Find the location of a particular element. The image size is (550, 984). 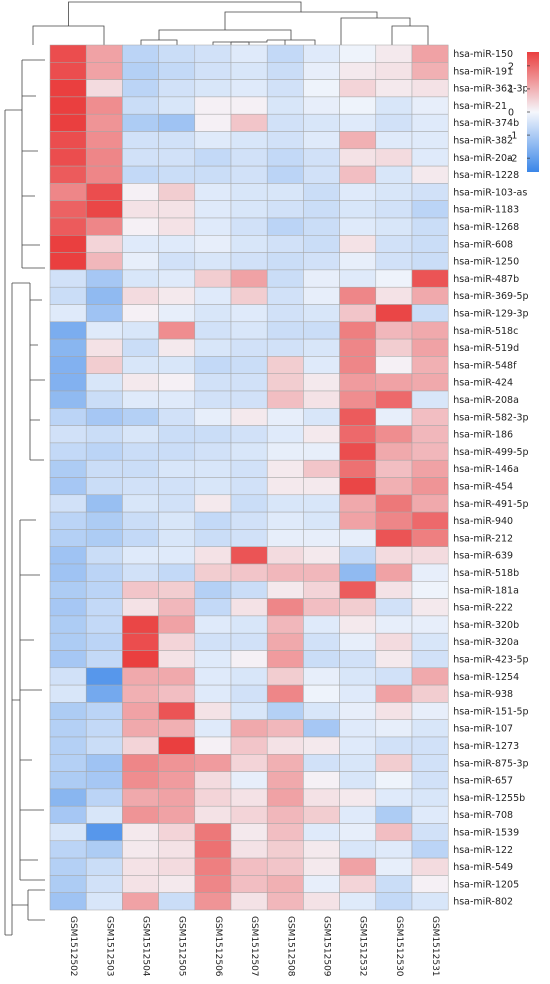

colorbar-tick-label: 0 is located at coordinates (511, 113).